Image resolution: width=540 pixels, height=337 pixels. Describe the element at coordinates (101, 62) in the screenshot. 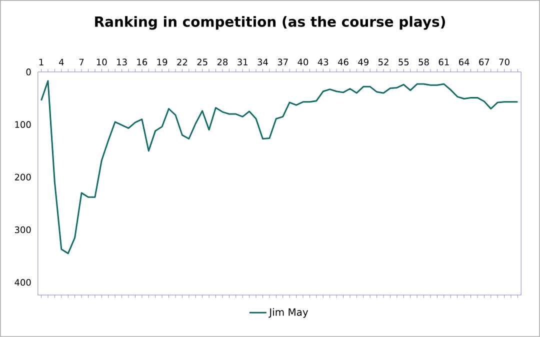

I see `x-tick-label: 10` at that location.